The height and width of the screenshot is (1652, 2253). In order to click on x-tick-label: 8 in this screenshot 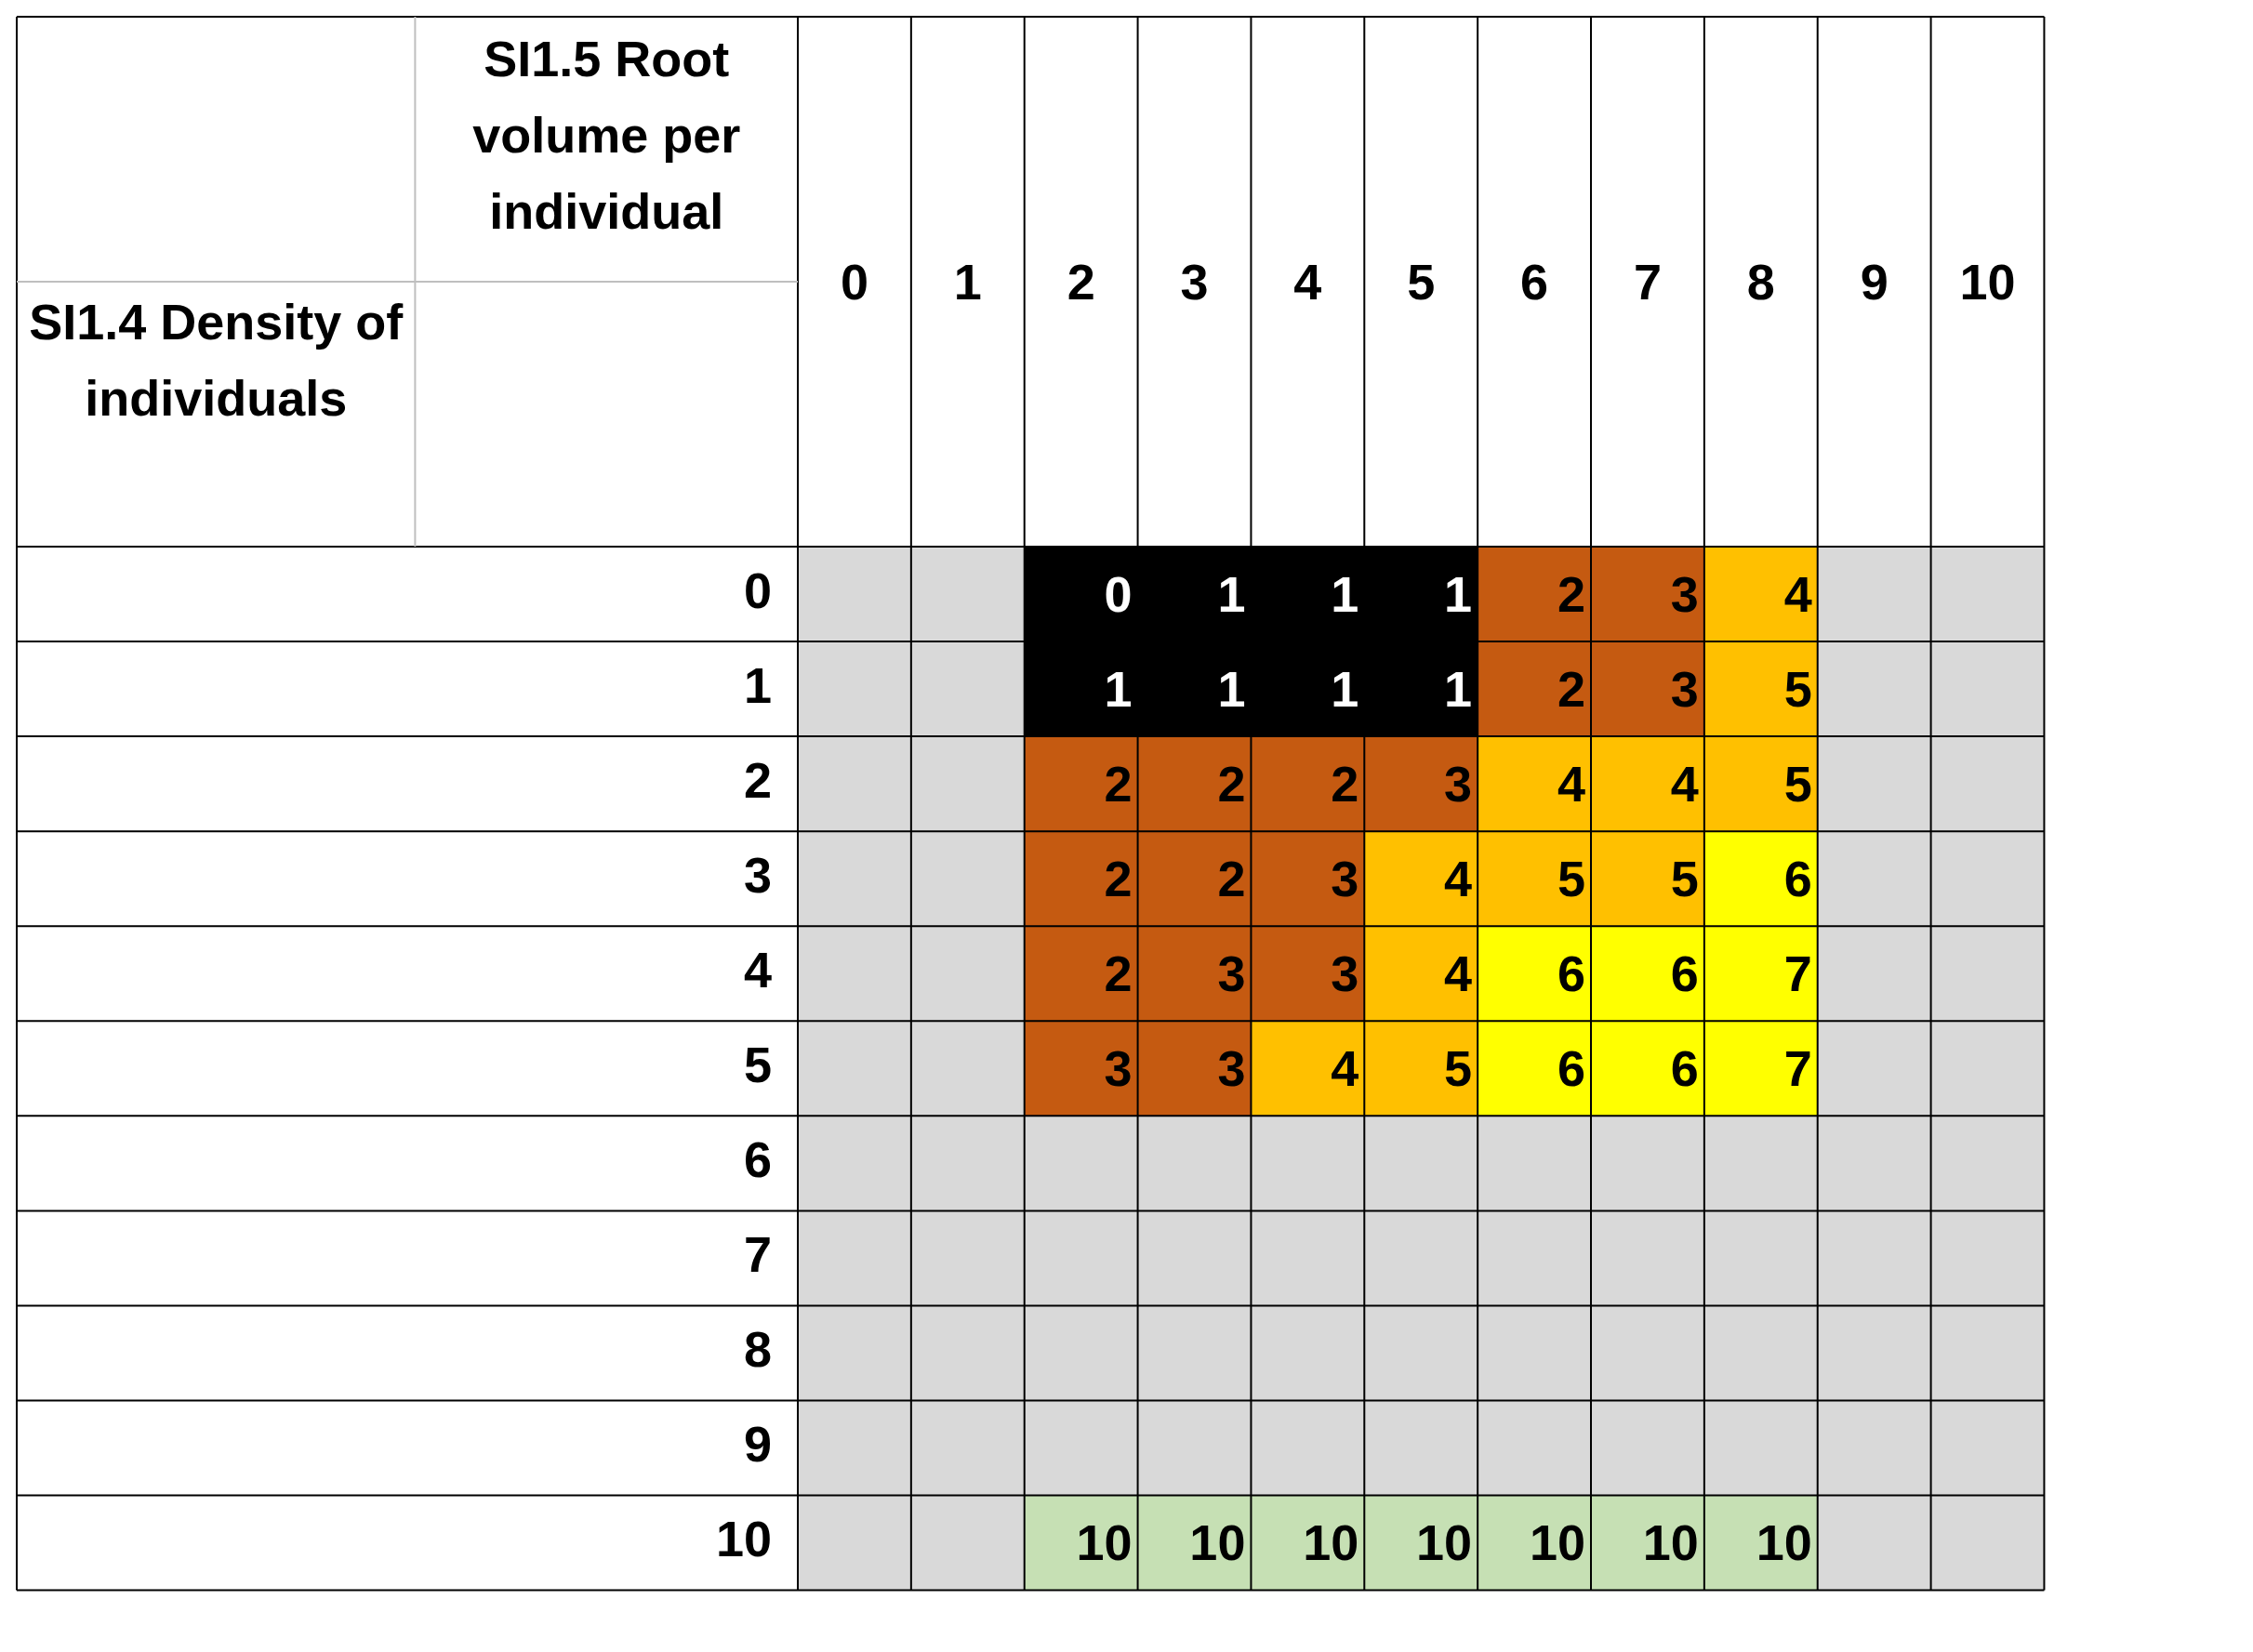, I will do `click(1760, 282)`.